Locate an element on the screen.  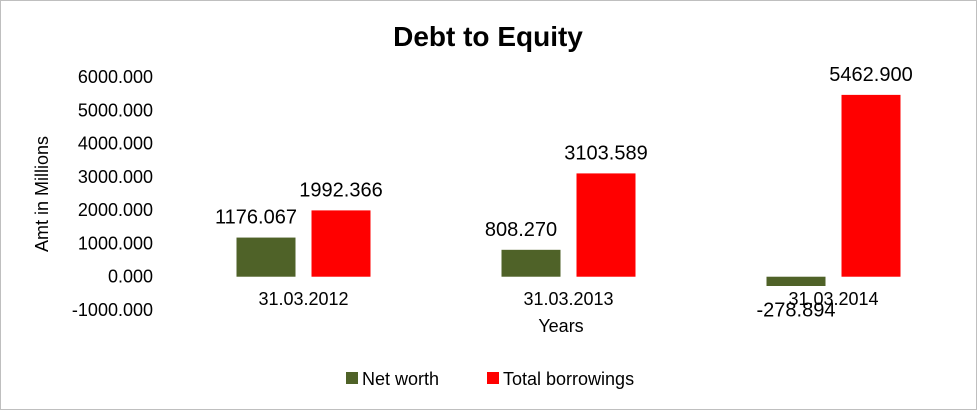
legend-label: Total borrowings is located at coordinates (568, 379).